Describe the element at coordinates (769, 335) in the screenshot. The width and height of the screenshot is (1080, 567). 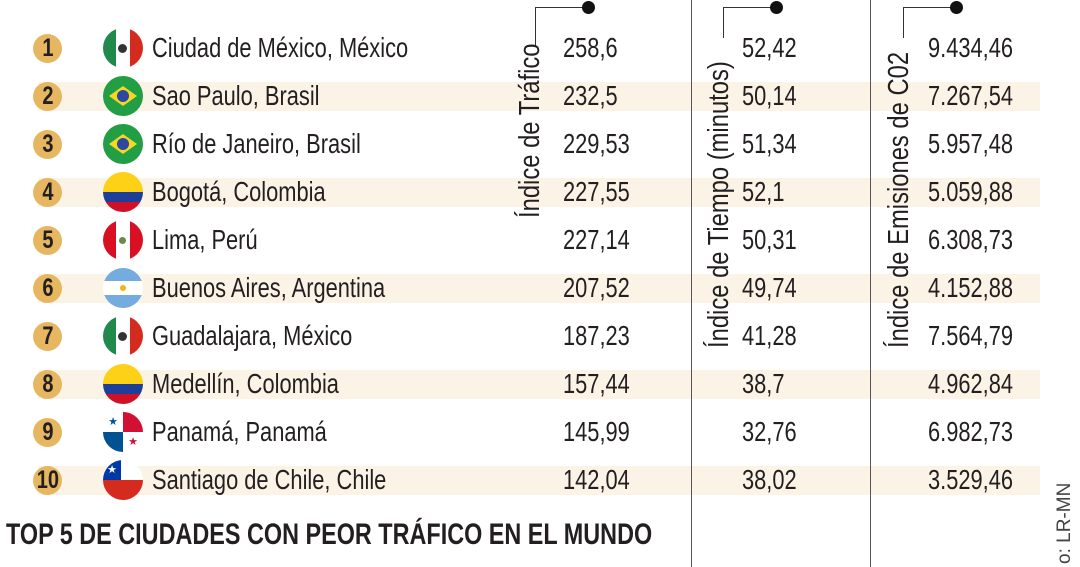
I see `time-index-value: 41,28` at that location.